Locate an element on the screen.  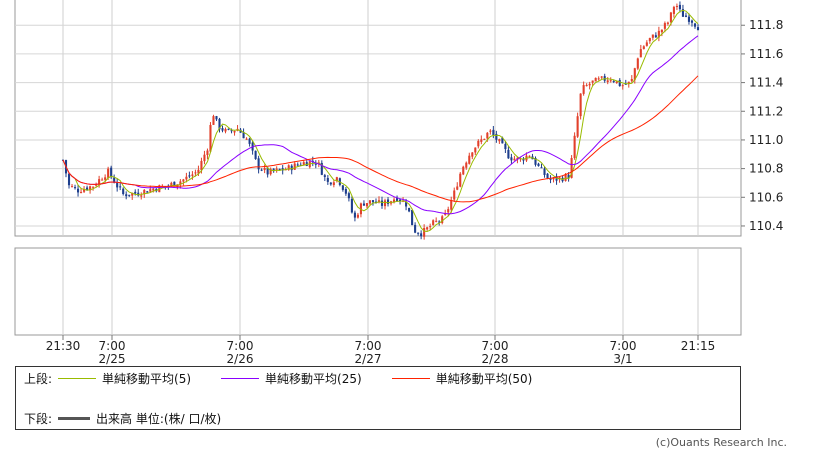
legend-label-volume: 出来高 単位:(株/ 口/枚) is located at coordinates (159, 418).